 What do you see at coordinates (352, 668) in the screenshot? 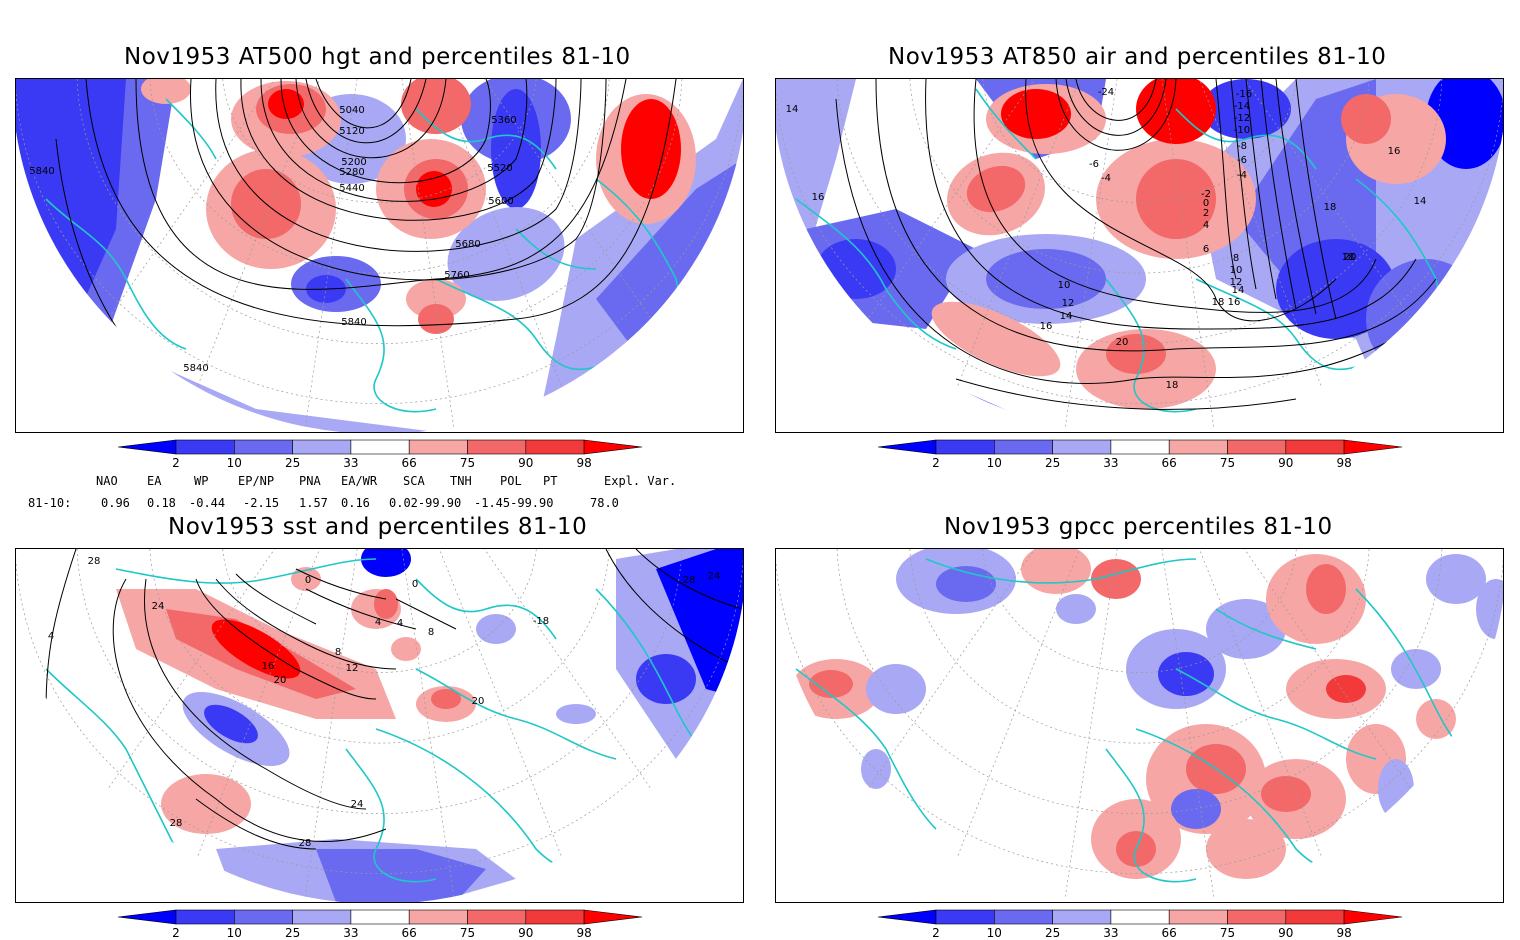
I see `contour-label: 12` at bounding box center [352, 668].